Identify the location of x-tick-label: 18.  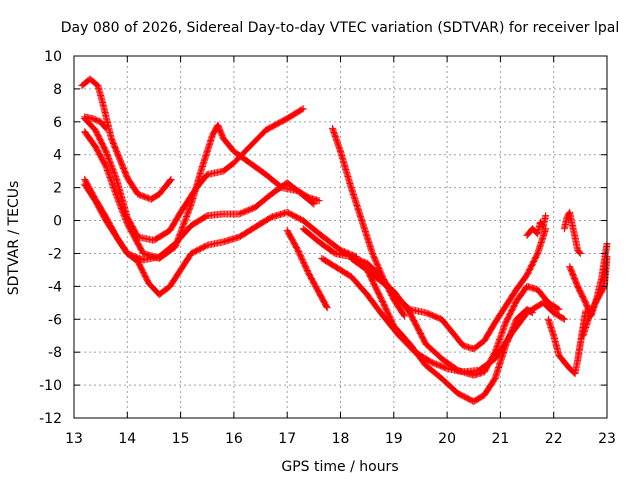
(341, 439).